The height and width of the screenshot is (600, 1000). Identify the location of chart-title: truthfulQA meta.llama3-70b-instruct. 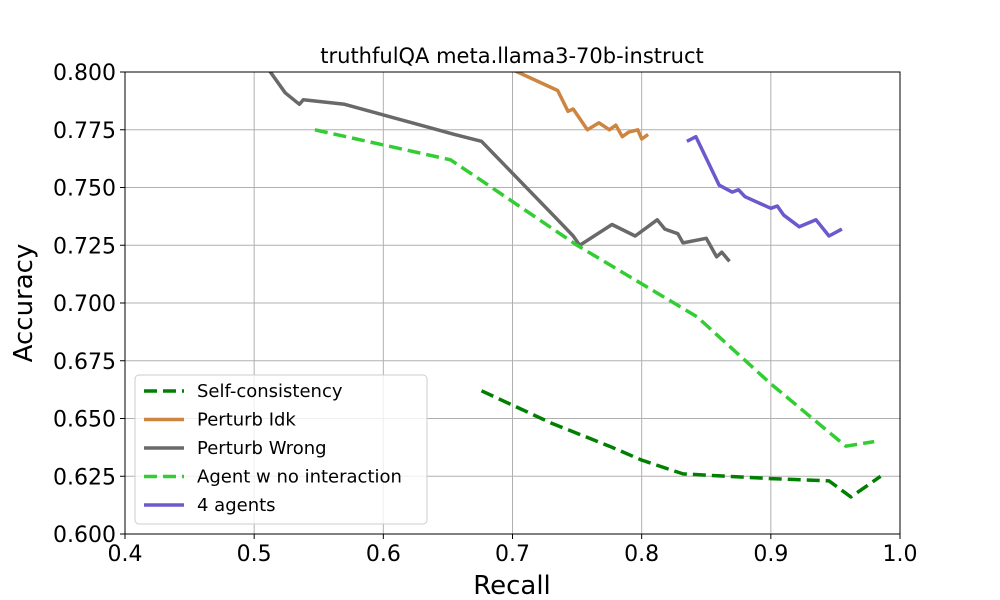
(511, 56).